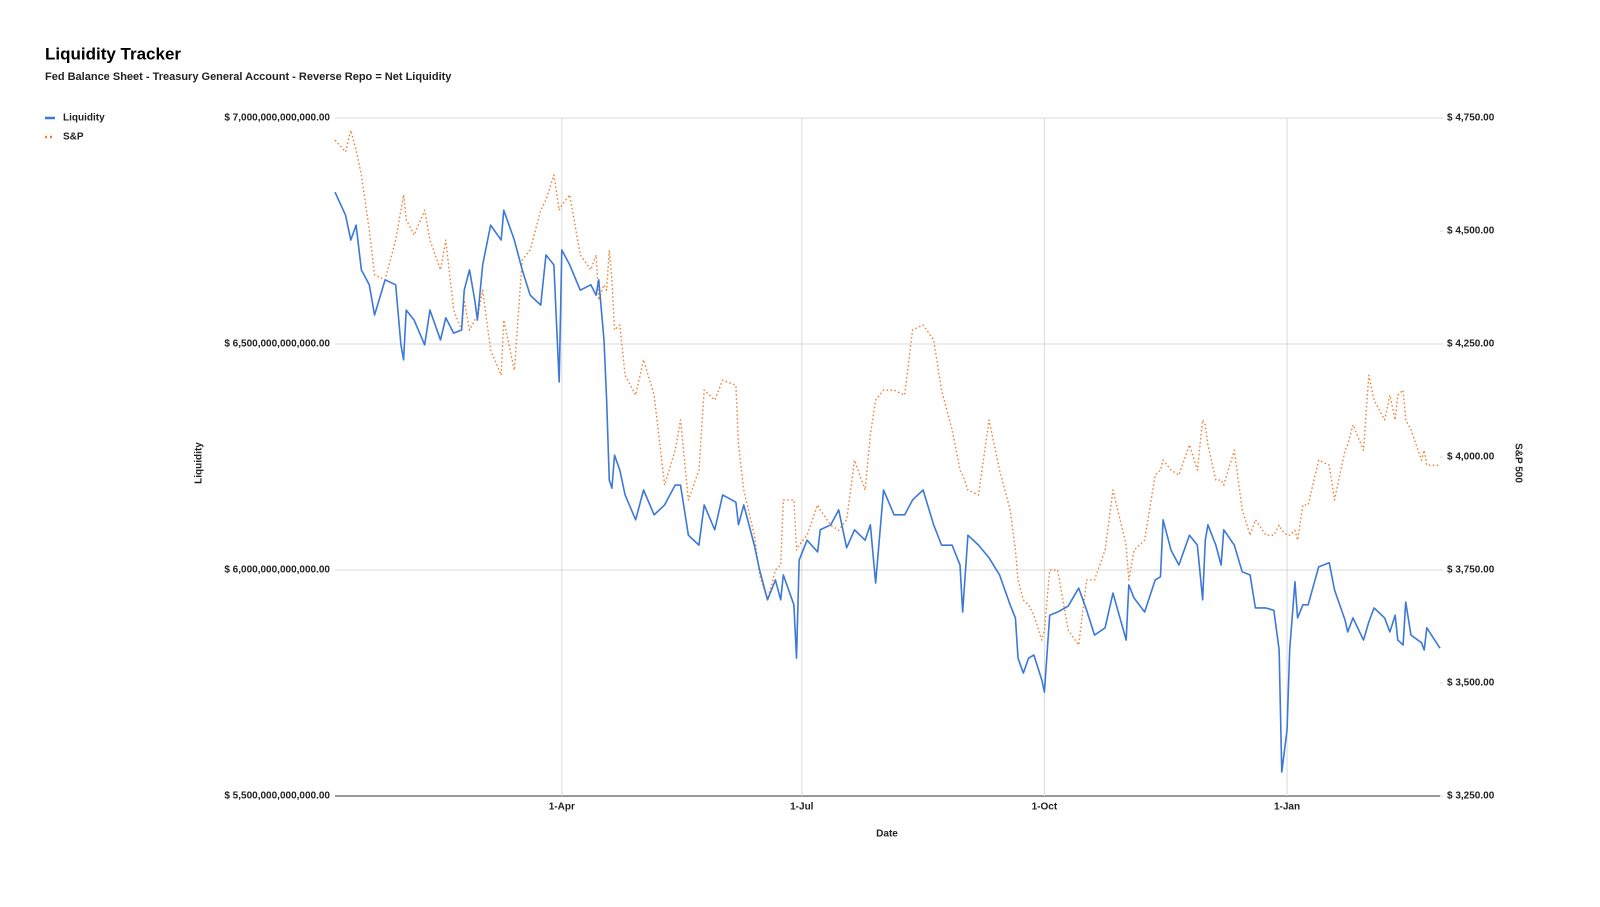 Image resolution: width=1600 pixels, height=907 pixels. Describe the element at coordinates (562, 807) in the screenshot. I see `x-tick-label: 1-Apr` at that location.